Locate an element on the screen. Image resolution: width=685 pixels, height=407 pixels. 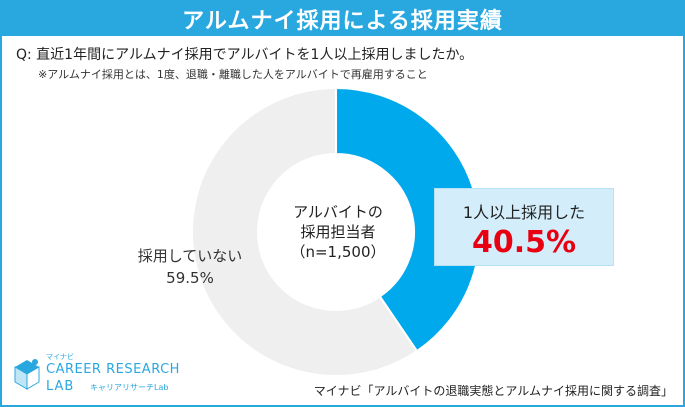
definition-note: ※アルムナイ採用とは、1度、退職・離職した人をアルバイトで再雇用すること is located at coordinates (233, 74).